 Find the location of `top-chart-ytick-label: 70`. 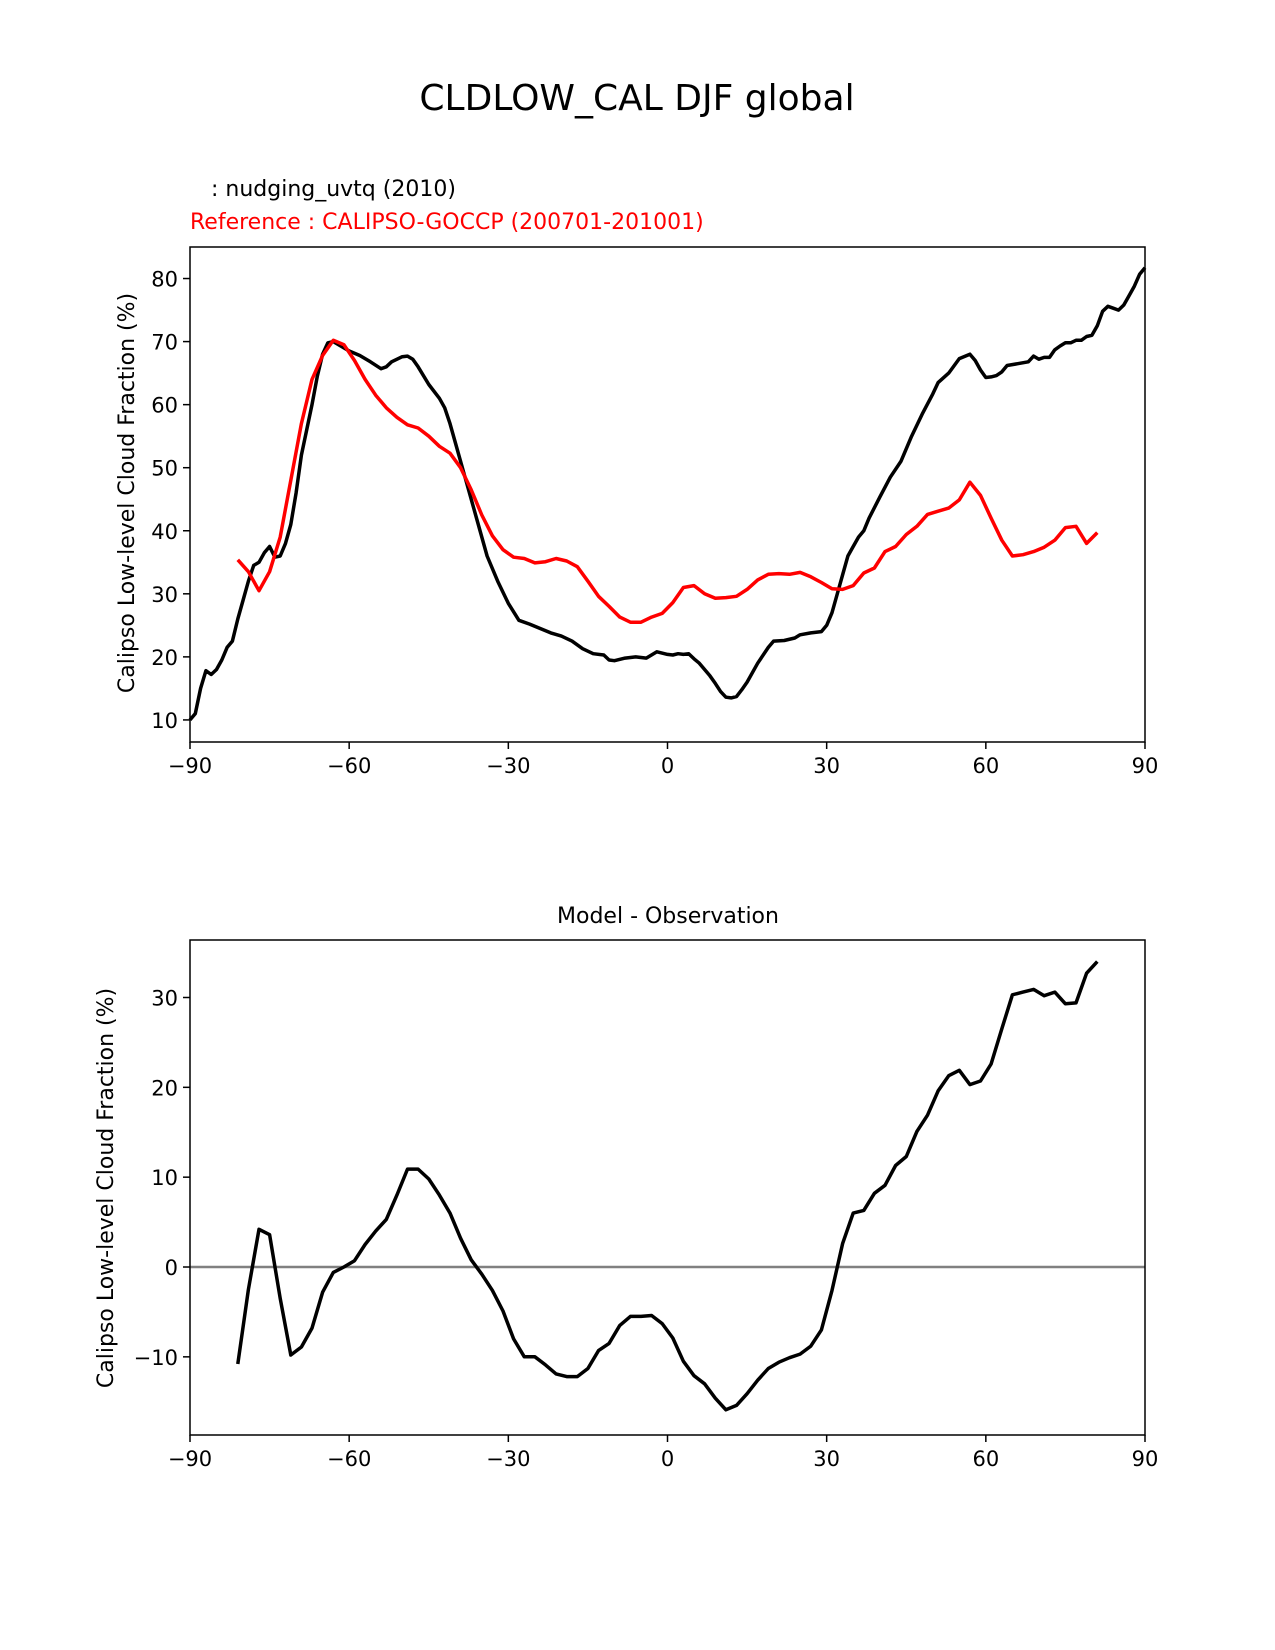

top-chart-ytick-label: 70 is located at coordinates (164, 343).